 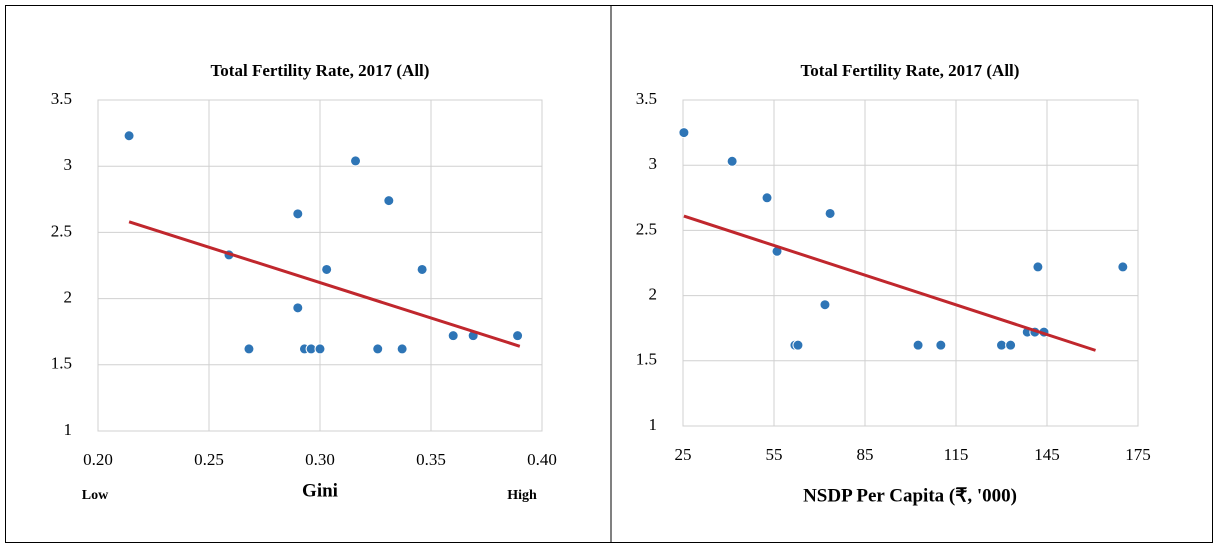 I want to click on x-tick-label: 55, so click(x=774, y=454).